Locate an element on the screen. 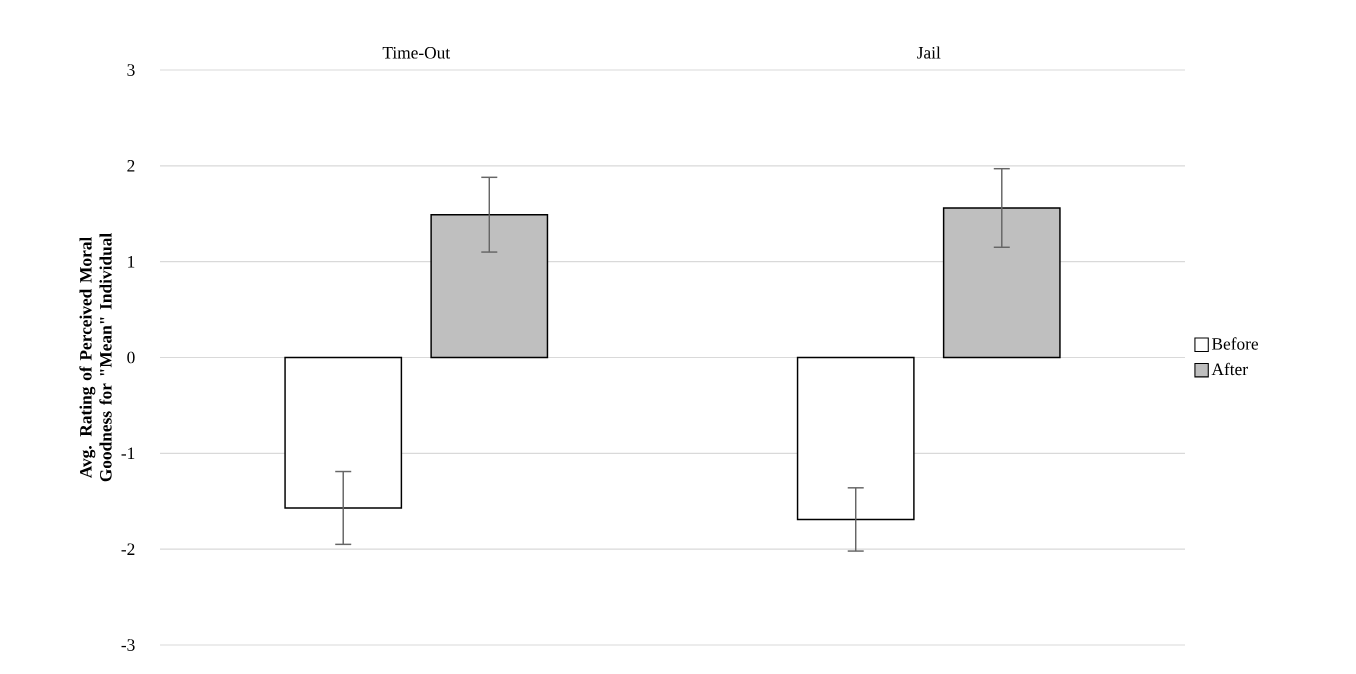 Image resolution: width=1356 pixels, height=674 pixels. y-tick-label: 1 is located at coordinates (131, 261).